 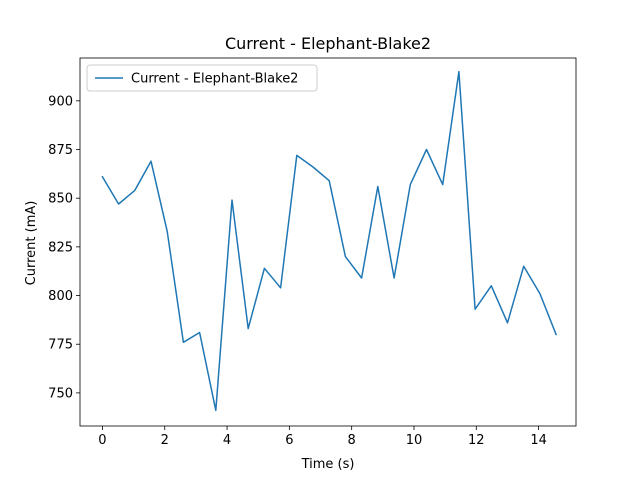 I want to click on x-tick-label: 8, so click(x=352, y=440).